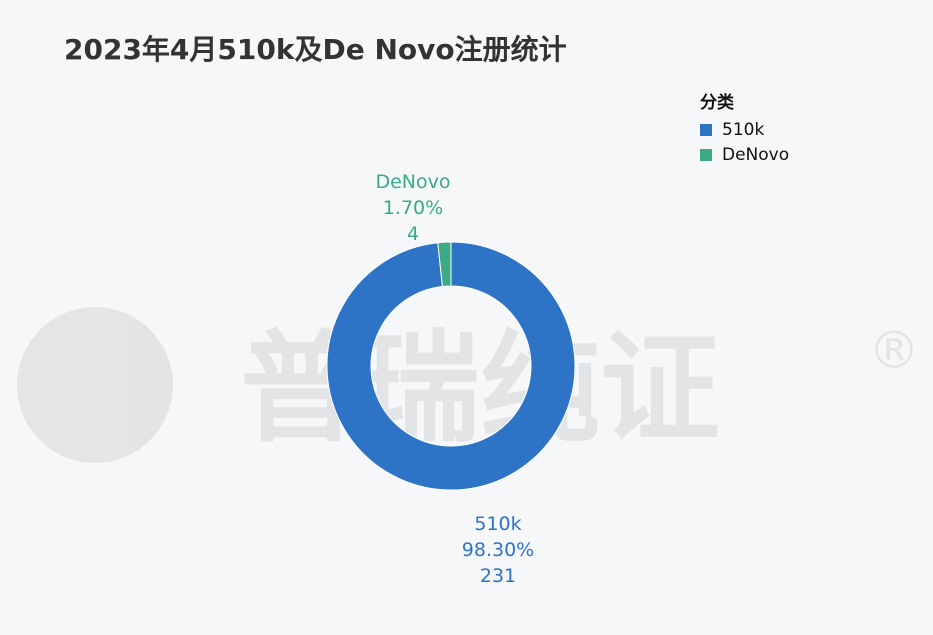 This screenshot has width=933, height=635. What do you see at coordinates (498, 576) in the screenshot?
I see `slice-label-510k-value: 231` at bounding box center [498, 576].